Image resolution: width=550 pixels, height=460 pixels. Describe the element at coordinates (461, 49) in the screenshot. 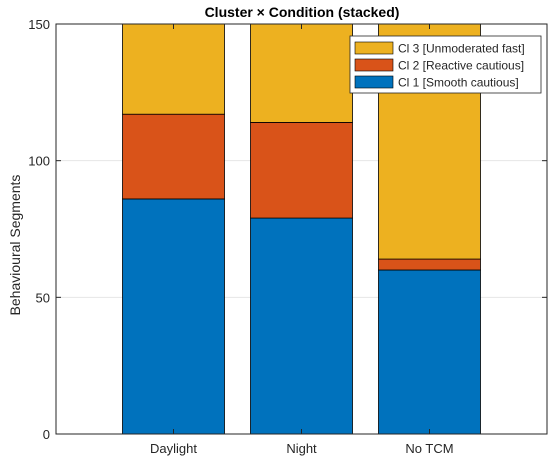

I see `legend-entry-3: Cl 3 [Unmoderated fast]` at that location.